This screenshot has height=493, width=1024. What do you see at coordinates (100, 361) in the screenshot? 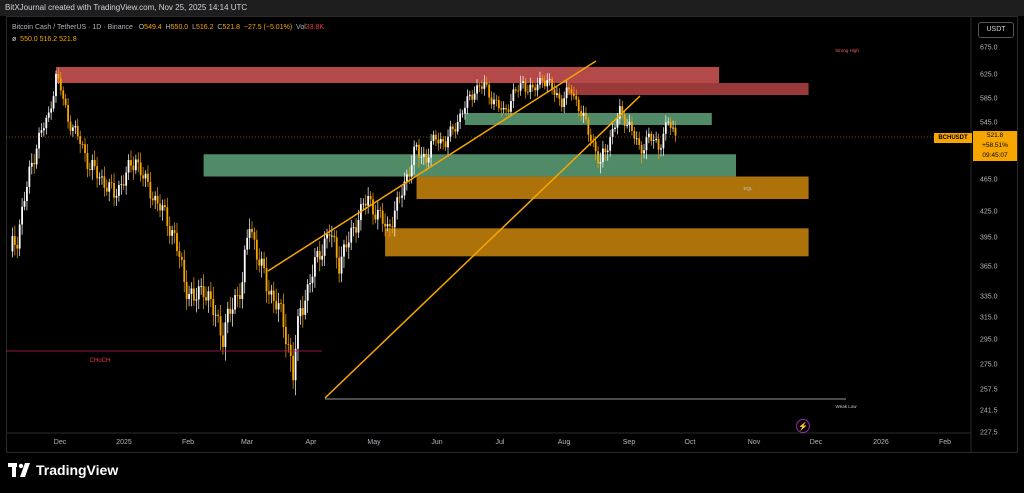
I see `chart-annotation: CHoCH` at bounding box center [100, 361].